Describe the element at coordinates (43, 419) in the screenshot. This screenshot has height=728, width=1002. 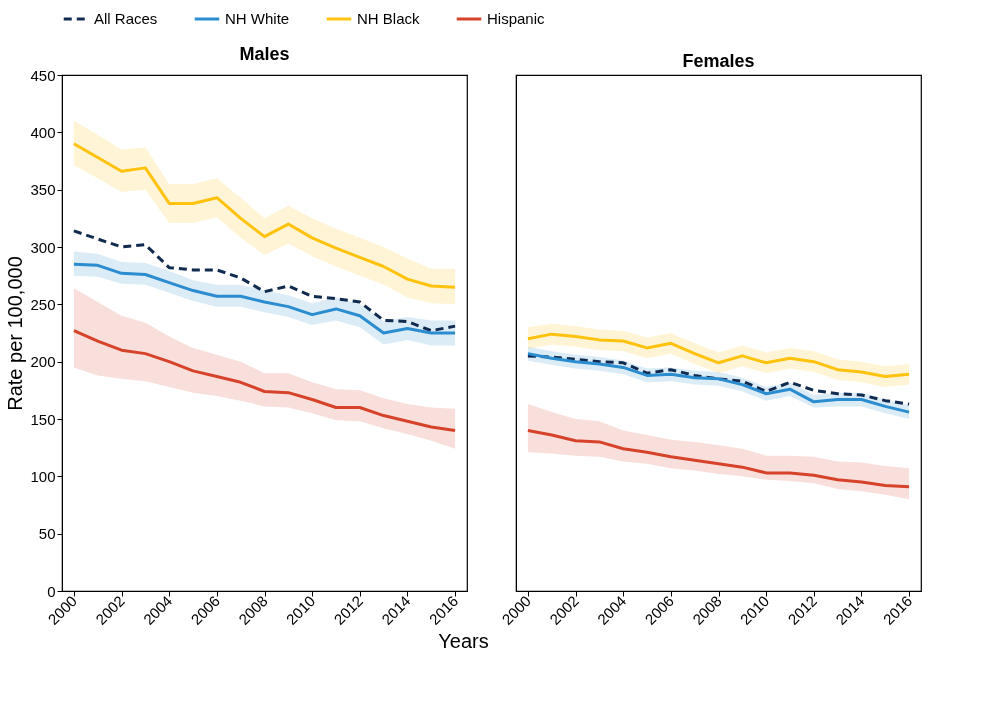
I see `y-tick-label: 150` at that location.